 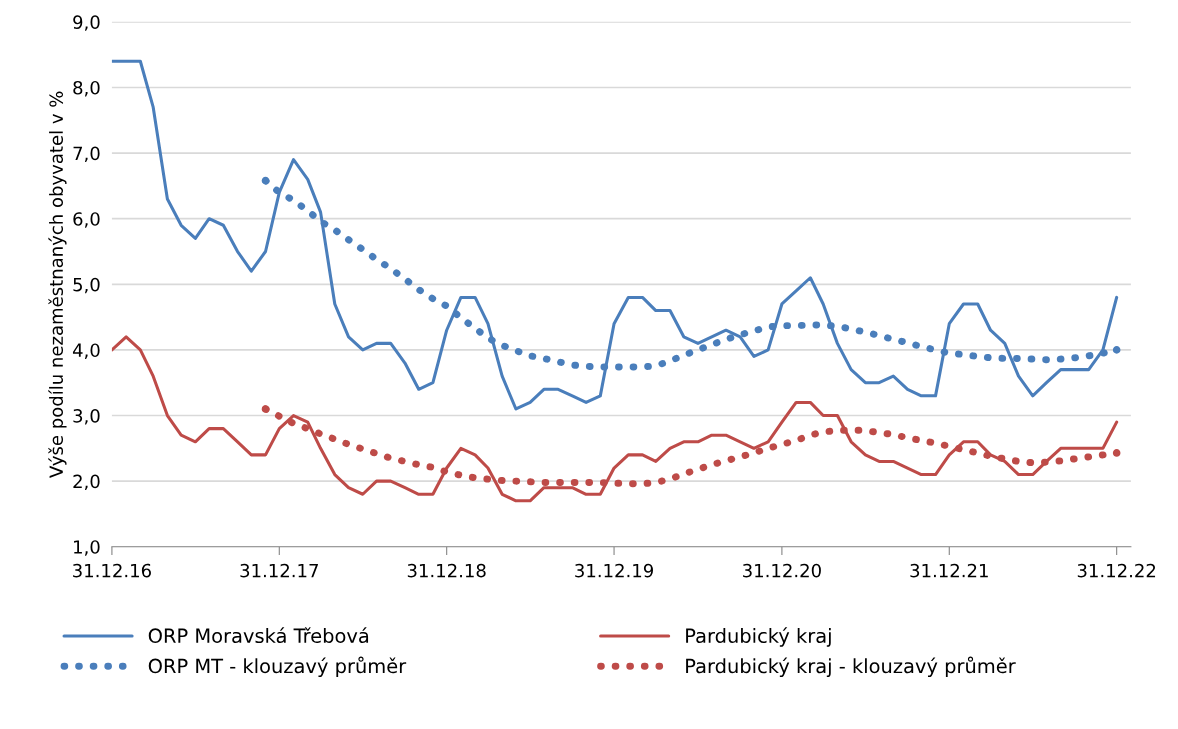 What do you see at coordinates (86, 23) in the screenshot?
I see `y-tick-label: 9,0` at bounding box center [86, 23].